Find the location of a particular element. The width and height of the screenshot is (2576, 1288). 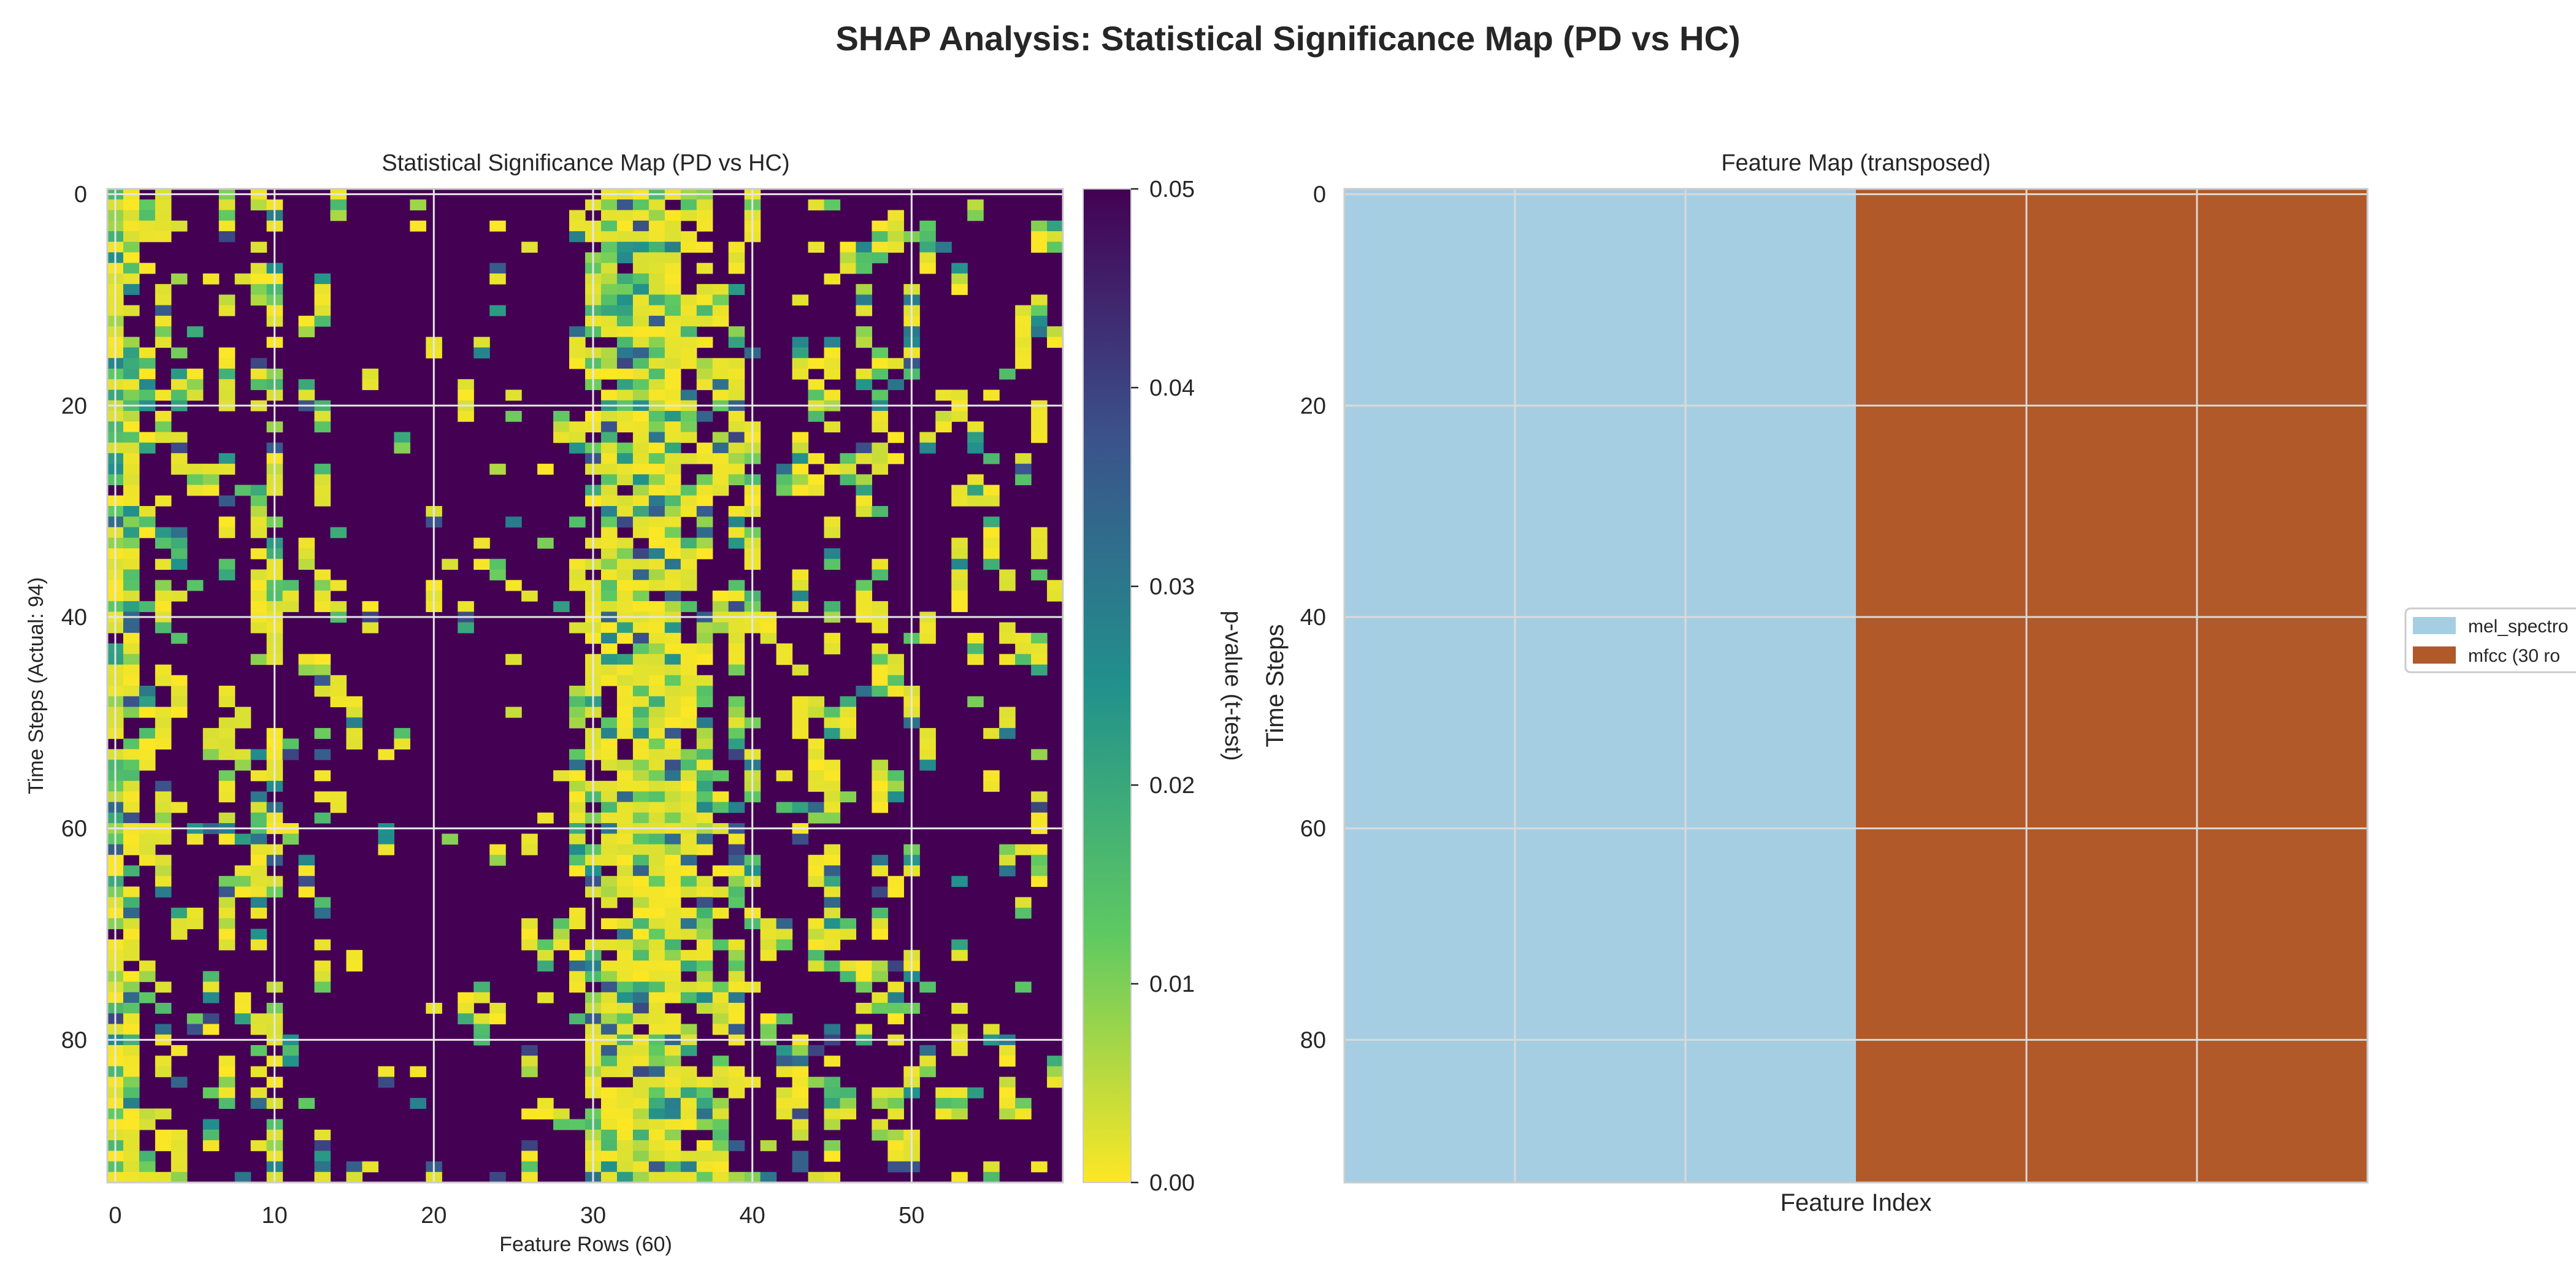

x-tick-label: 0 is located at coordinates (115, 1216).